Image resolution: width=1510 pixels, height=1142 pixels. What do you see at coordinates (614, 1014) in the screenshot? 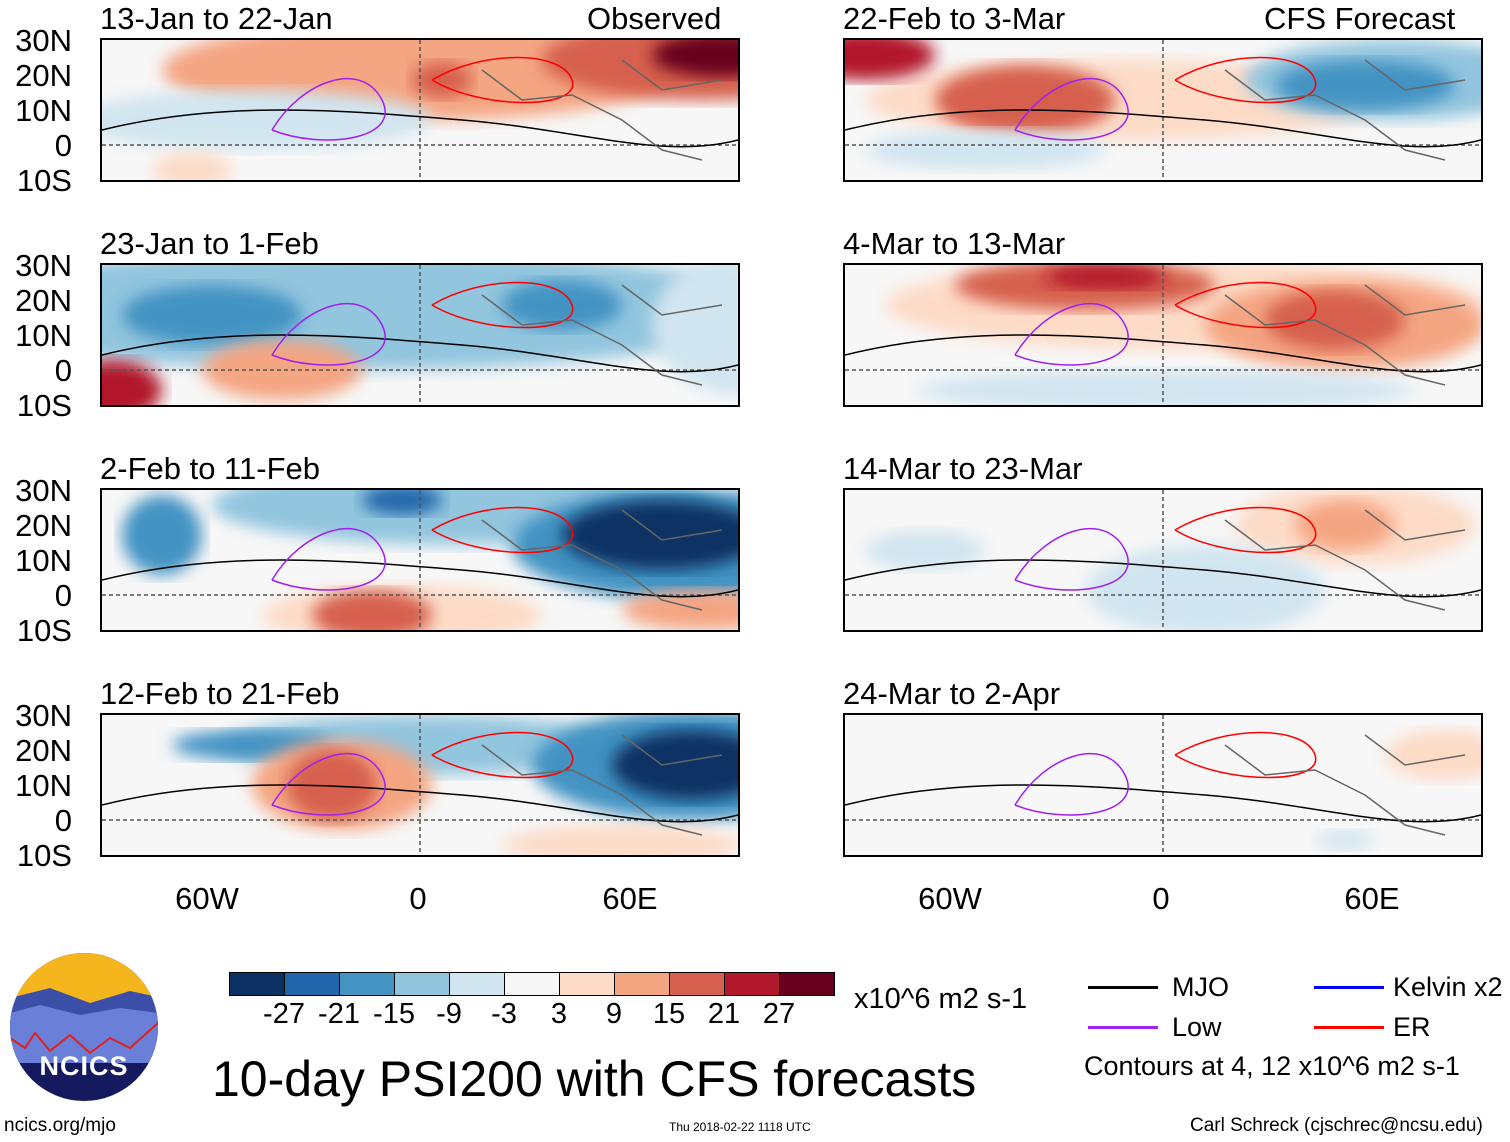
I see `colorbar-tick-label: 9` at bounding box center [614, 1014].